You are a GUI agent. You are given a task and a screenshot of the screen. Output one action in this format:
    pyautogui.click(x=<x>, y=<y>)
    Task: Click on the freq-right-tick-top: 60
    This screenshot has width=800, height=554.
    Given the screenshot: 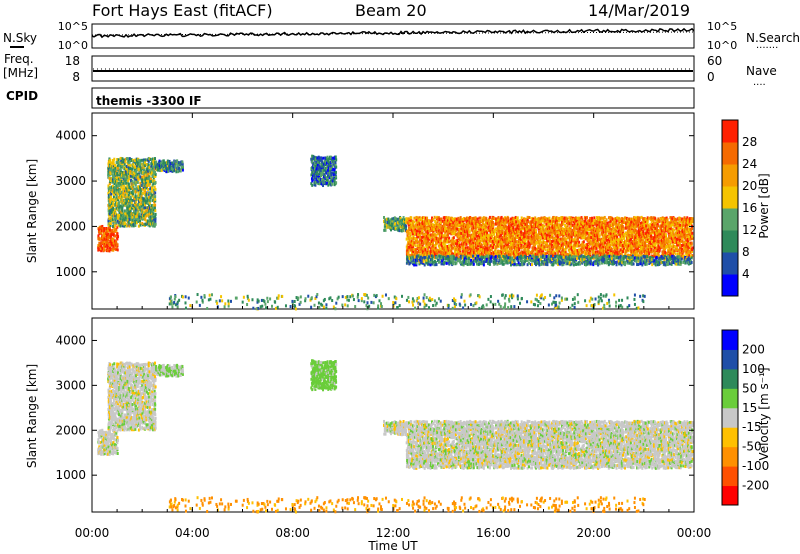 What is the action you would take?
    pyautogui.click(x=714, y=61)
    